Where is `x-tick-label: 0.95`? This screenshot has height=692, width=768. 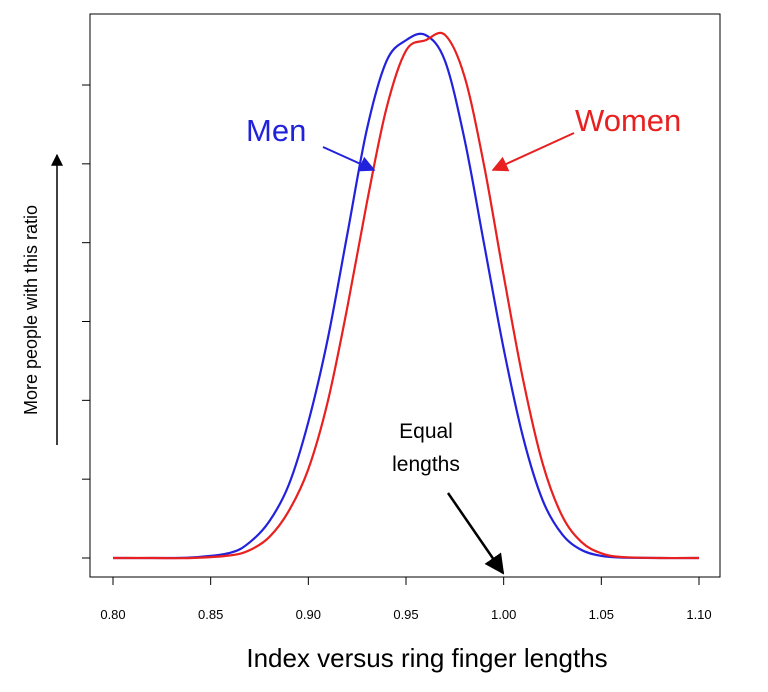 x-tick-label: 0.95 is located at coordinates (405, 614).